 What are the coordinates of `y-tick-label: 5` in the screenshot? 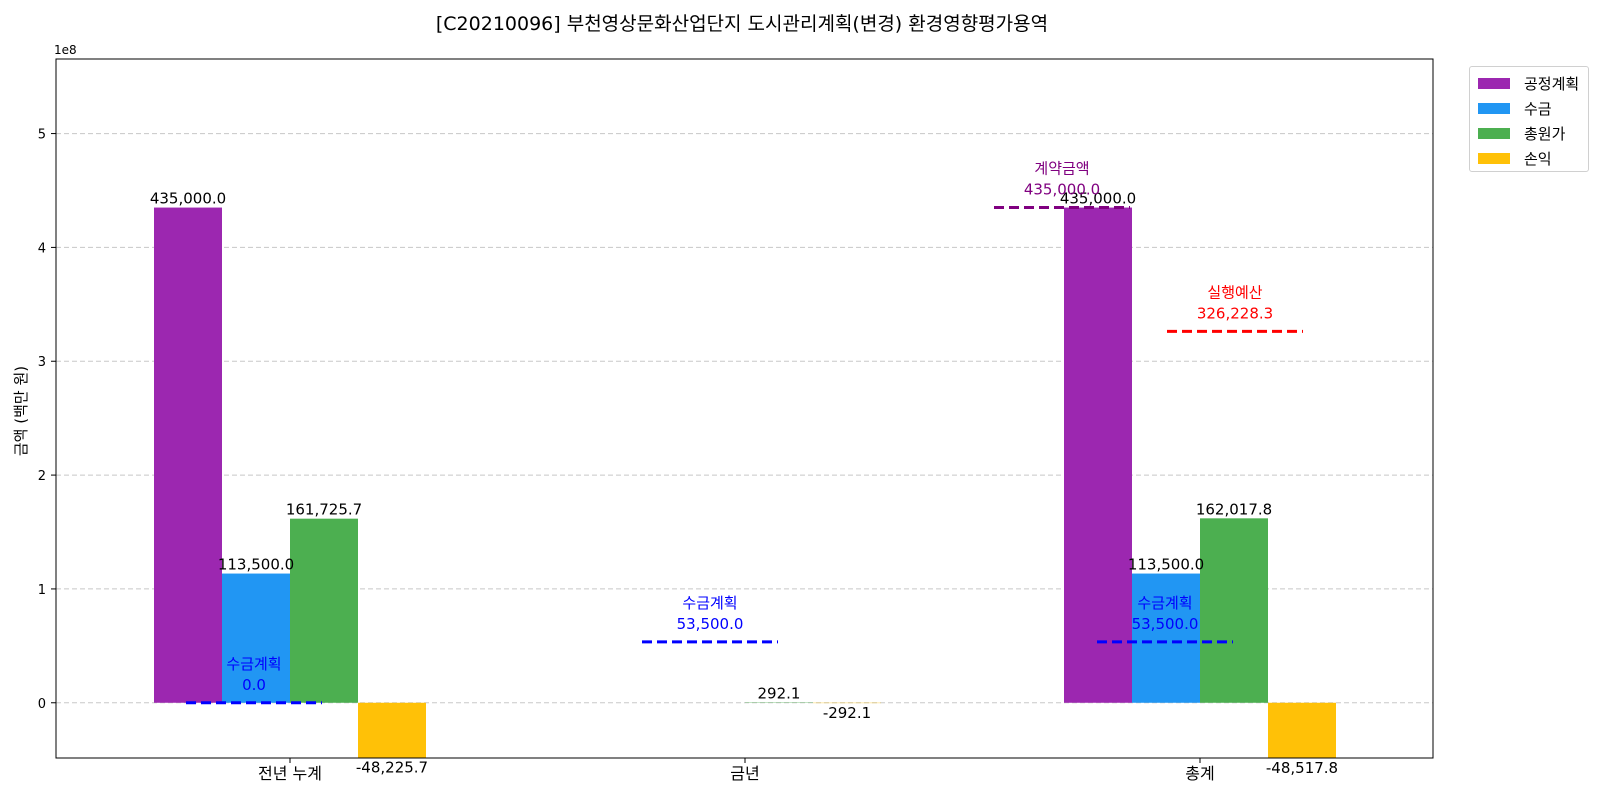 It's located at (42, 135).